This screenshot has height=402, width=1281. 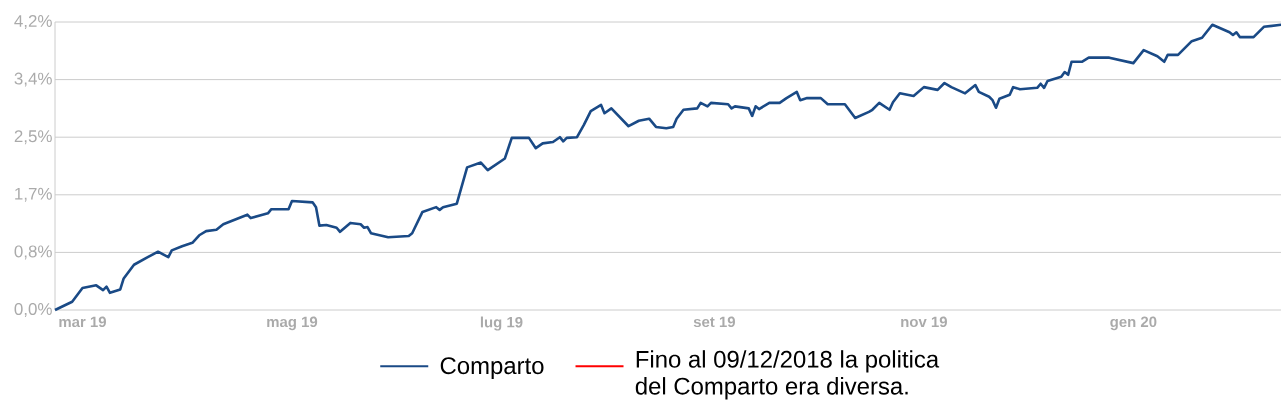 I want to click on x-tick-label: set 19, so click(x=714, y=322).